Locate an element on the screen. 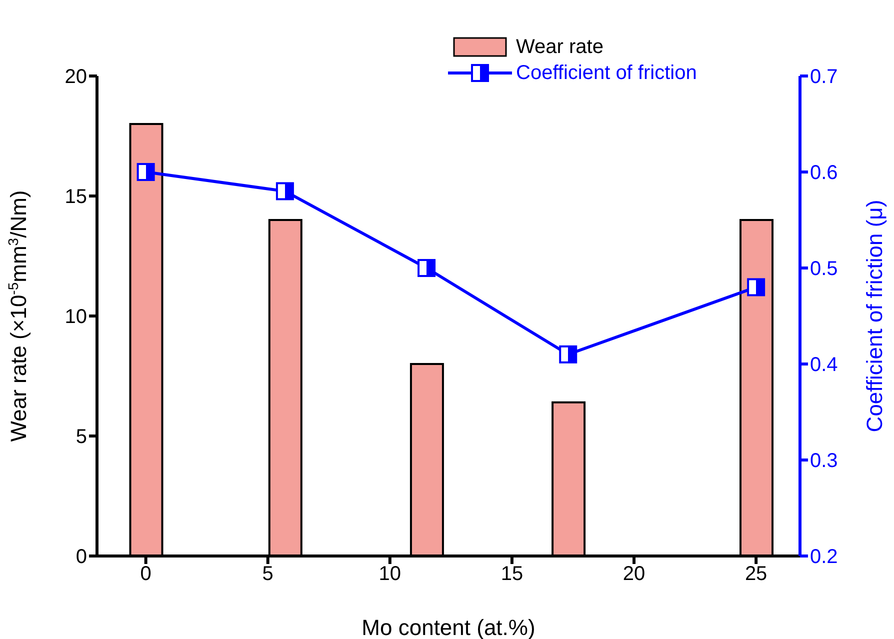 The image size is (894, 639). y2-tick-label: 0.4 is located at coordinates (824, 365).